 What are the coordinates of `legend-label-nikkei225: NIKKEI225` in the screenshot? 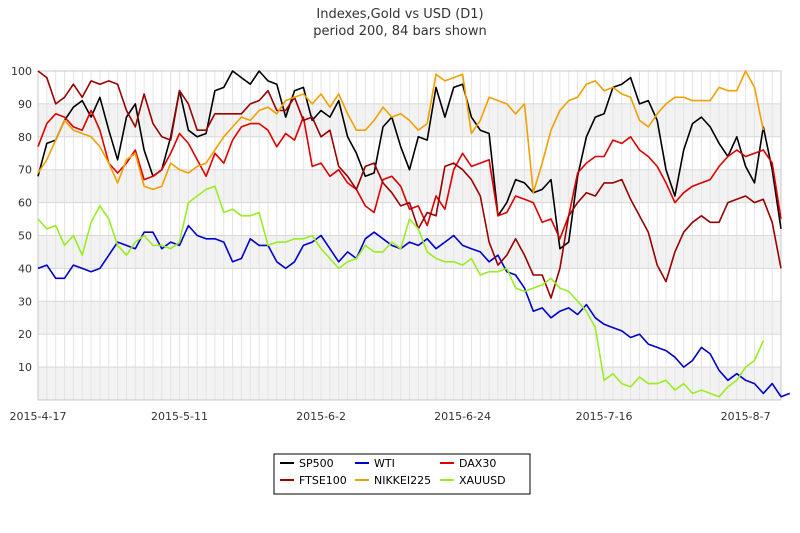 It's located at (402, 480).